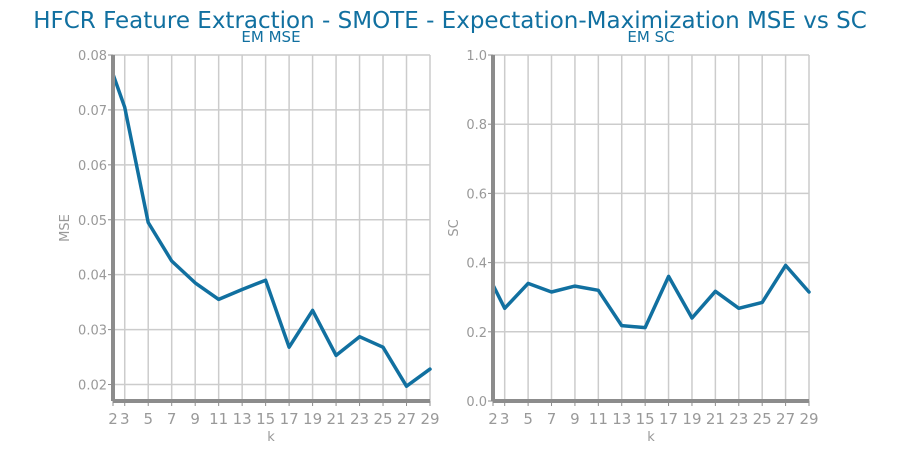 The height and width of the screenshot is (450, 900). What do you see at coordinates (651, 437) in the screenshot?
I see `x-axis-label-sc: k` at bounding box center [651, 437].